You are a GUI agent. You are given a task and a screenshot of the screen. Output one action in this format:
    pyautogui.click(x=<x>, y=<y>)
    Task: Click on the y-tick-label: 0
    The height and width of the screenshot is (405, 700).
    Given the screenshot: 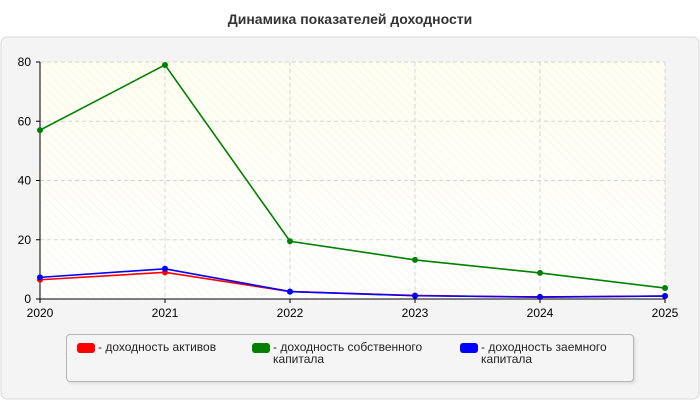 What is the action you would take?
    pyautogui.click(x=27, y=299)
    